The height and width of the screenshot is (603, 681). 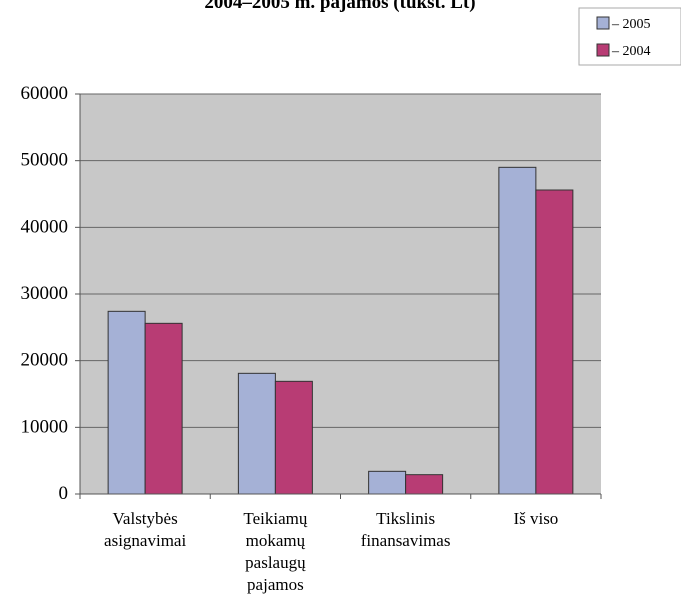 What do you see at coordinates (145, 518) in the screenshot?
I see `x-category-label-line: Valstybės` at bounding box center [145, 518].